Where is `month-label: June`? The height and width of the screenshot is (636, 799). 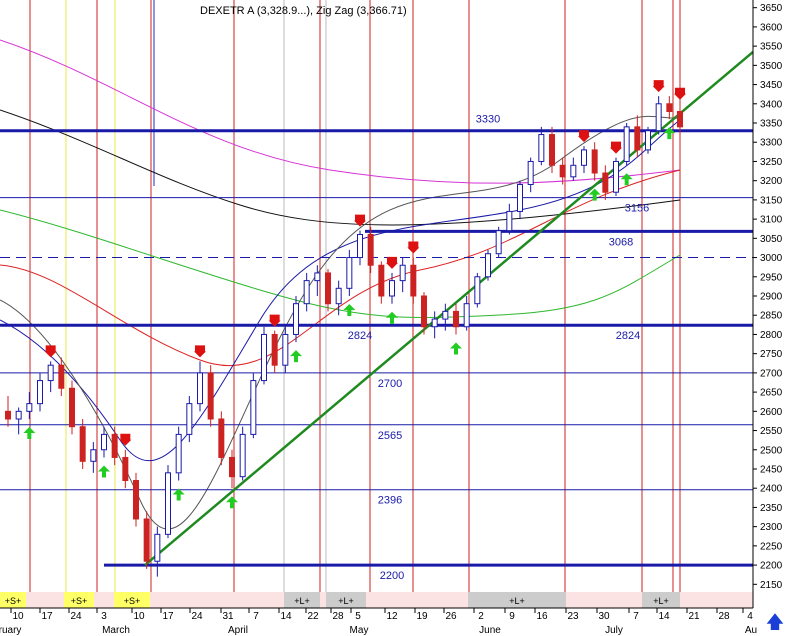
month-label: June is located at coordinates (490, 630).